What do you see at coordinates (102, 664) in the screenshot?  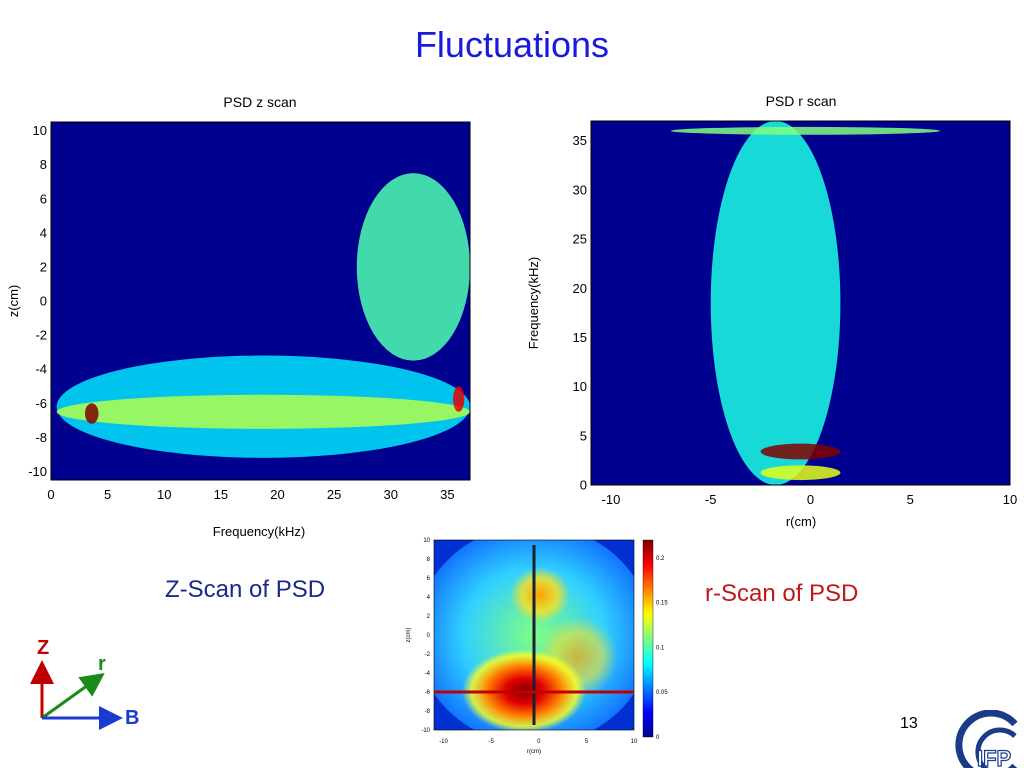 I see `r-axis-label: r` at bounding box center [102, 664].